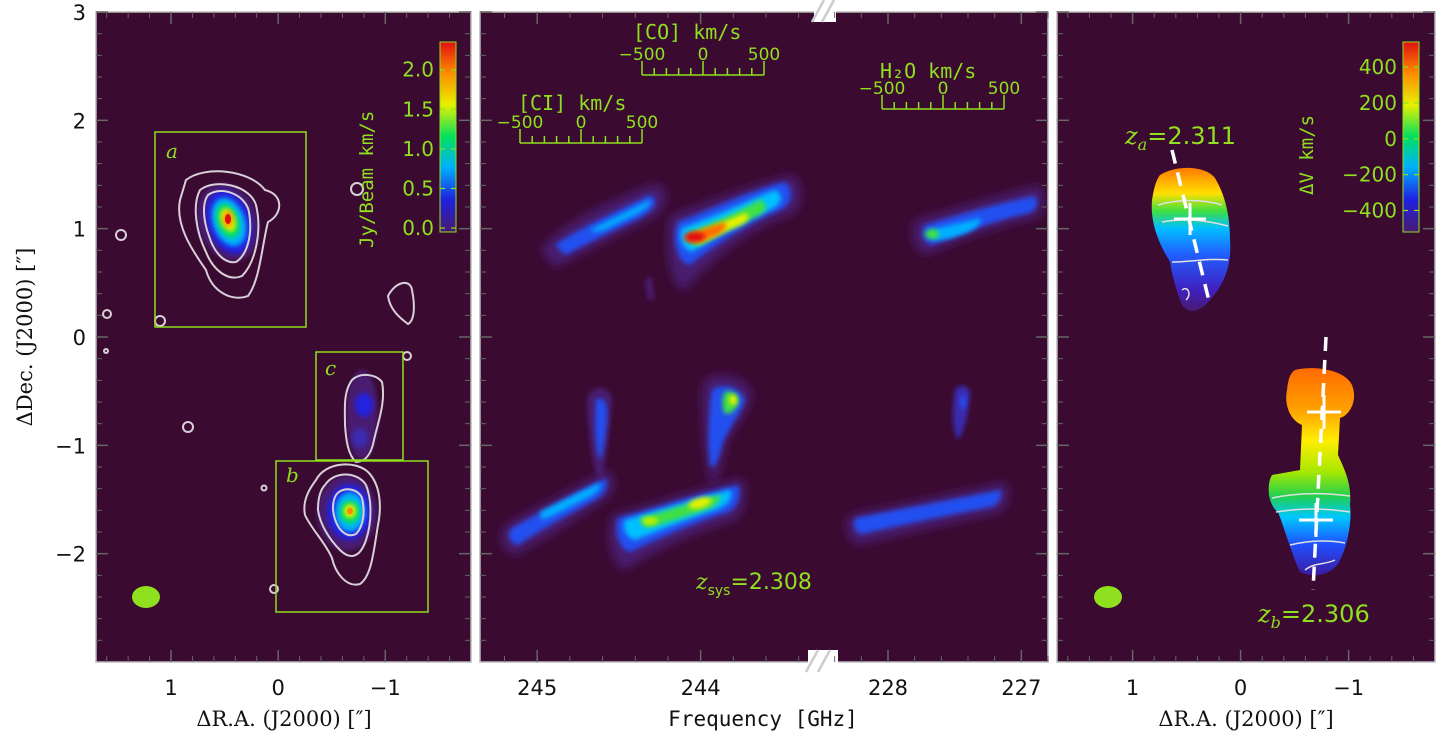  I want to click on colorbar-left: 2.0 1.5 1.0 0.5 0.0 Jy/Beam km/s, so click(406, 144).